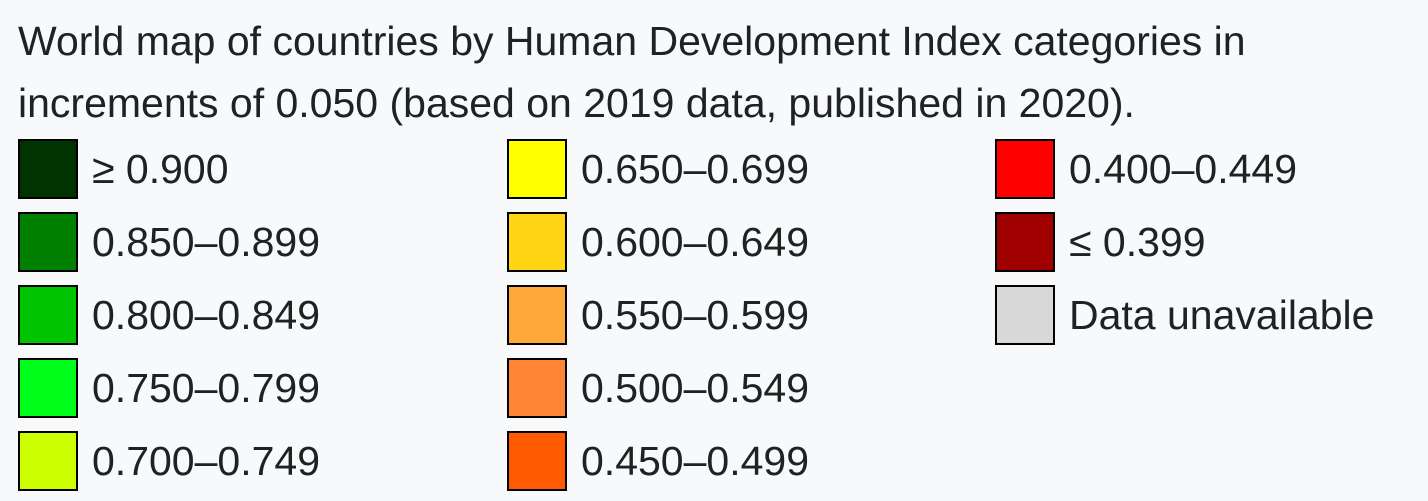 The image size is (1428, 501). I want to click on legend-item-0800-0849: 0.800–0.849, so click(169, 314).